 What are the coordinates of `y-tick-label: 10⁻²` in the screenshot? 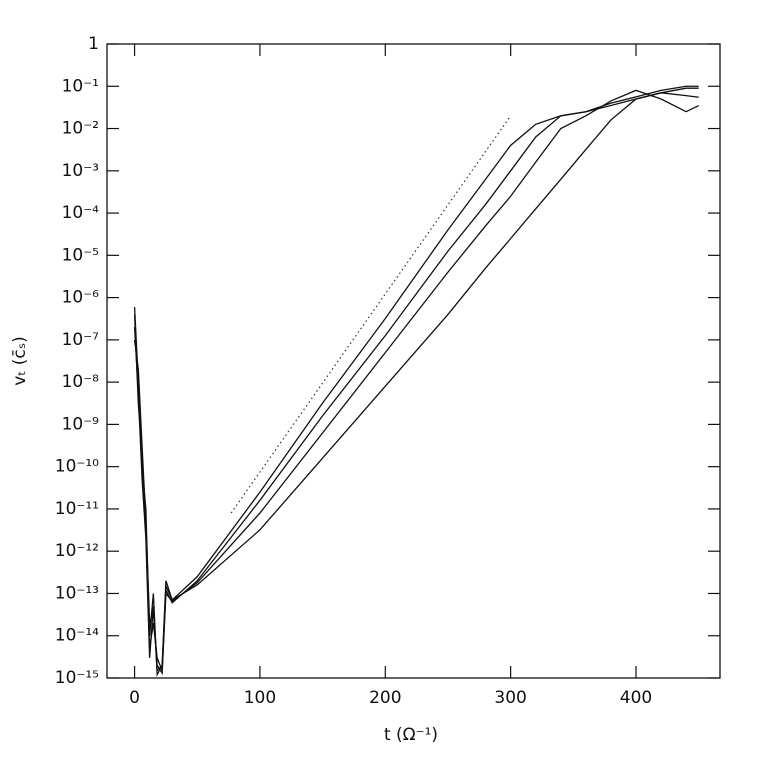 It's located at (80, 129).